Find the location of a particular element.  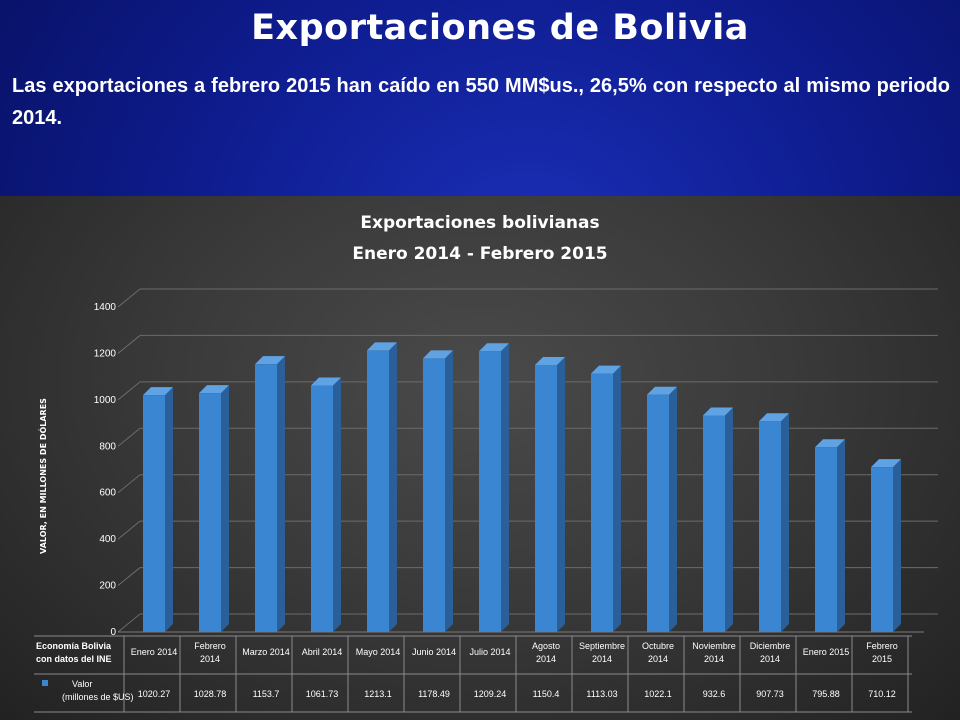

y-tick-label: 1200 is located at coordinates (105, 353).